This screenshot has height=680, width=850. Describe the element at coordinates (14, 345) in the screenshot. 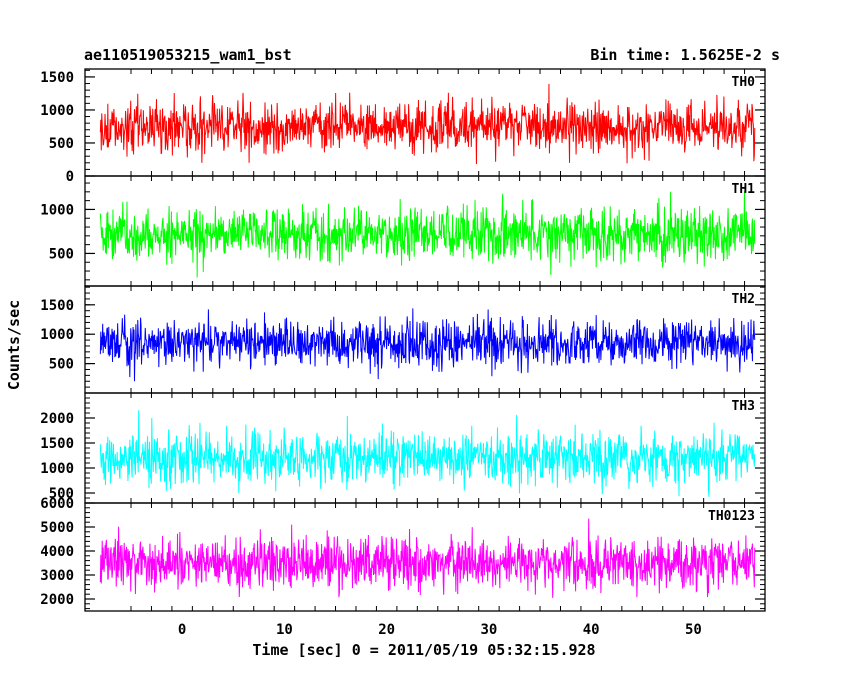

I see `y-axis-label: Counts/sec` at that location.